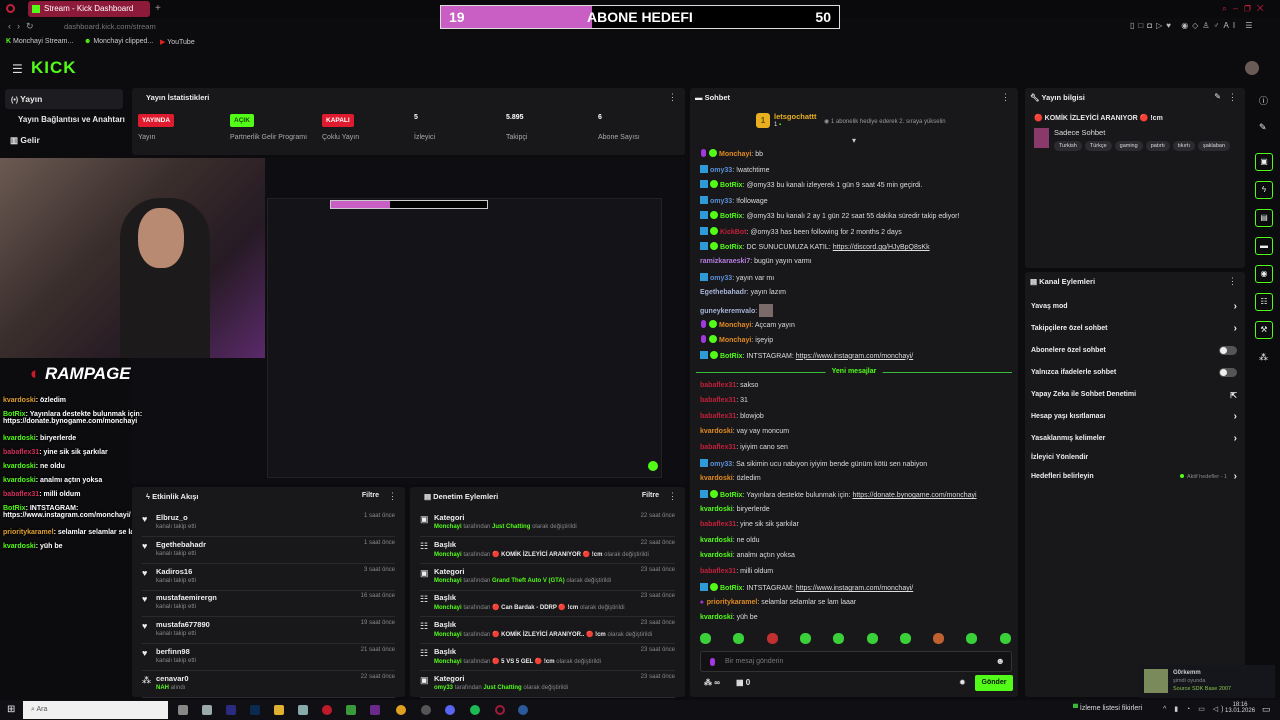  I want to click on channel-action-8: İzleyici Yönlendir, so click(1134, 457).